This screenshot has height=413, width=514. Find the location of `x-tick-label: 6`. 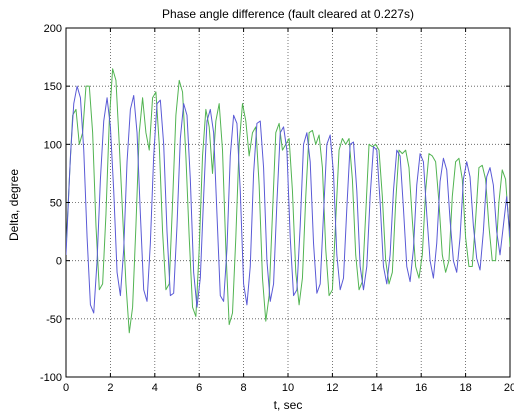

x-tick-label: 6 is located at coordinates (199, 388).